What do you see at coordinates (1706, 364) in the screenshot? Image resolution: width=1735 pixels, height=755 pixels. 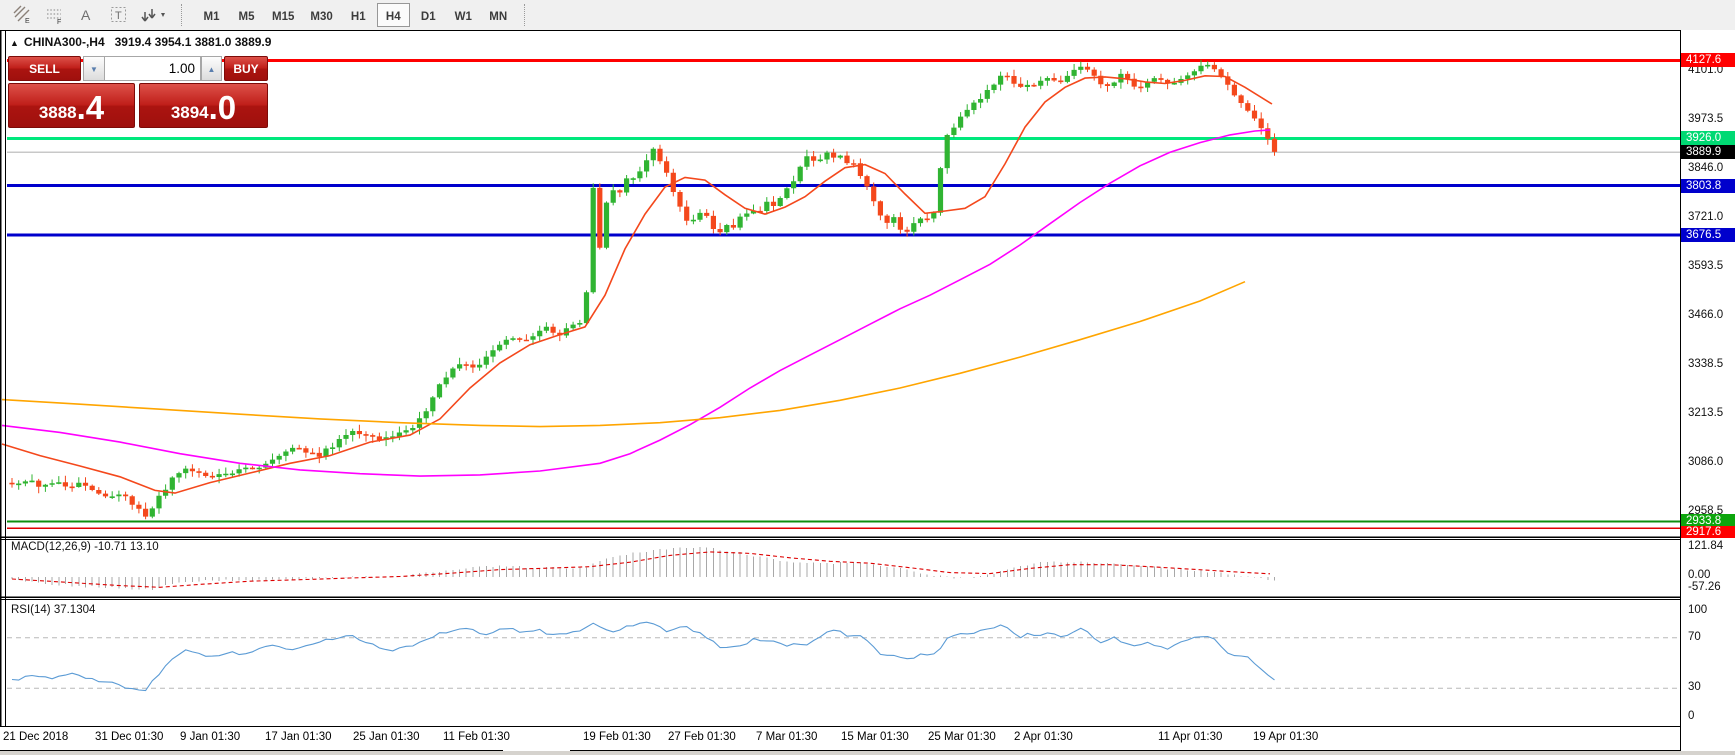 I see `axis-tick-label: 3338.5` at bounding box center [1706, 364].